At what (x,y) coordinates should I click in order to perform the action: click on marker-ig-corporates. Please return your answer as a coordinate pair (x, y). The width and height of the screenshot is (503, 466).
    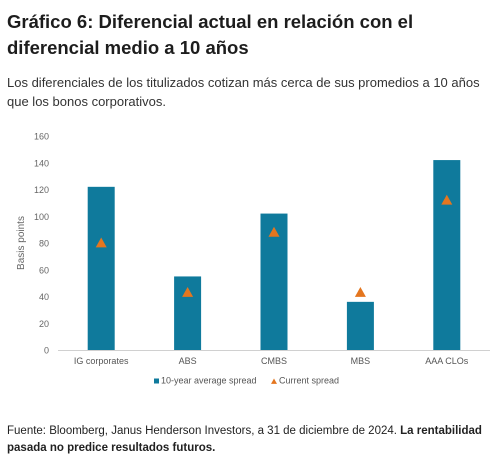
    Looking at the image, I should click on (101, 242).